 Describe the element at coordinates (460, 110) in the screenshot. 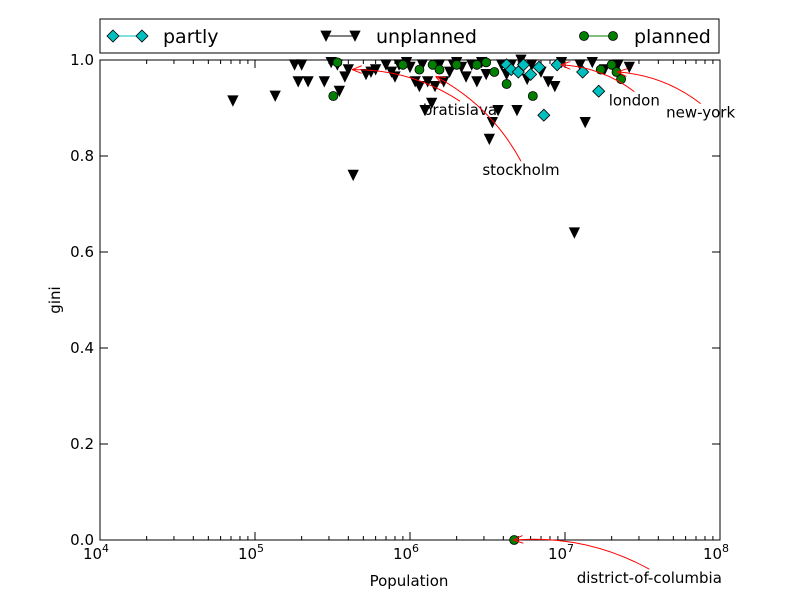

I see `annotation-label: bratislava` at that location.